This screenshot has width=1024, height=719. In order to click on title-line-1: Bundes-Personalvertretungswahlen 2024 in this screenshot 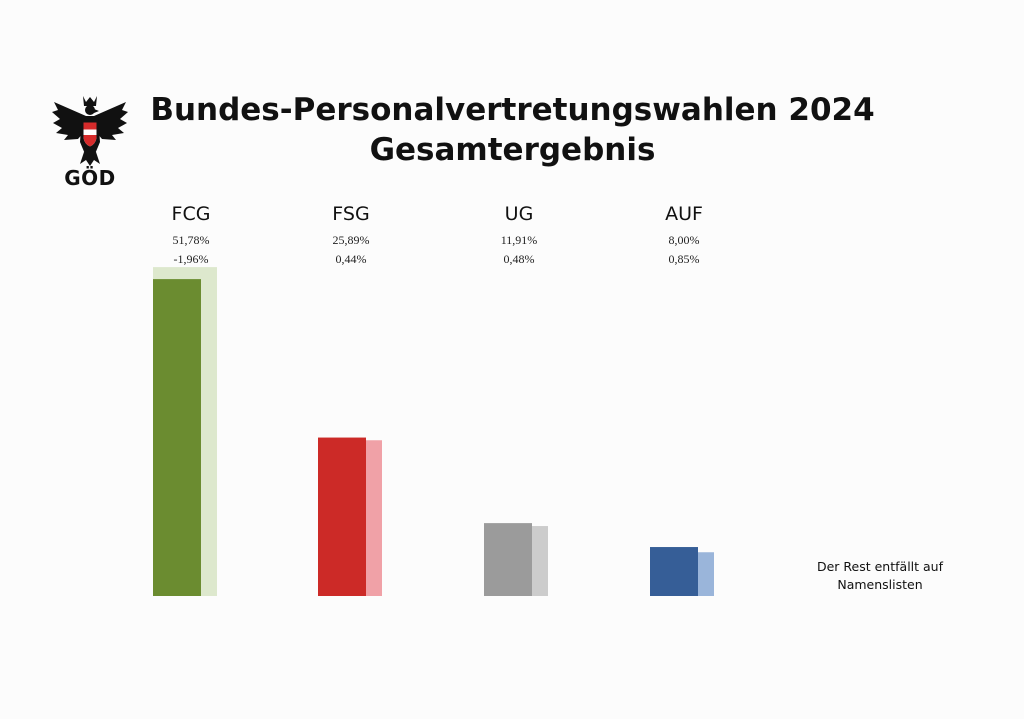, I will do `click(512, 110)`.